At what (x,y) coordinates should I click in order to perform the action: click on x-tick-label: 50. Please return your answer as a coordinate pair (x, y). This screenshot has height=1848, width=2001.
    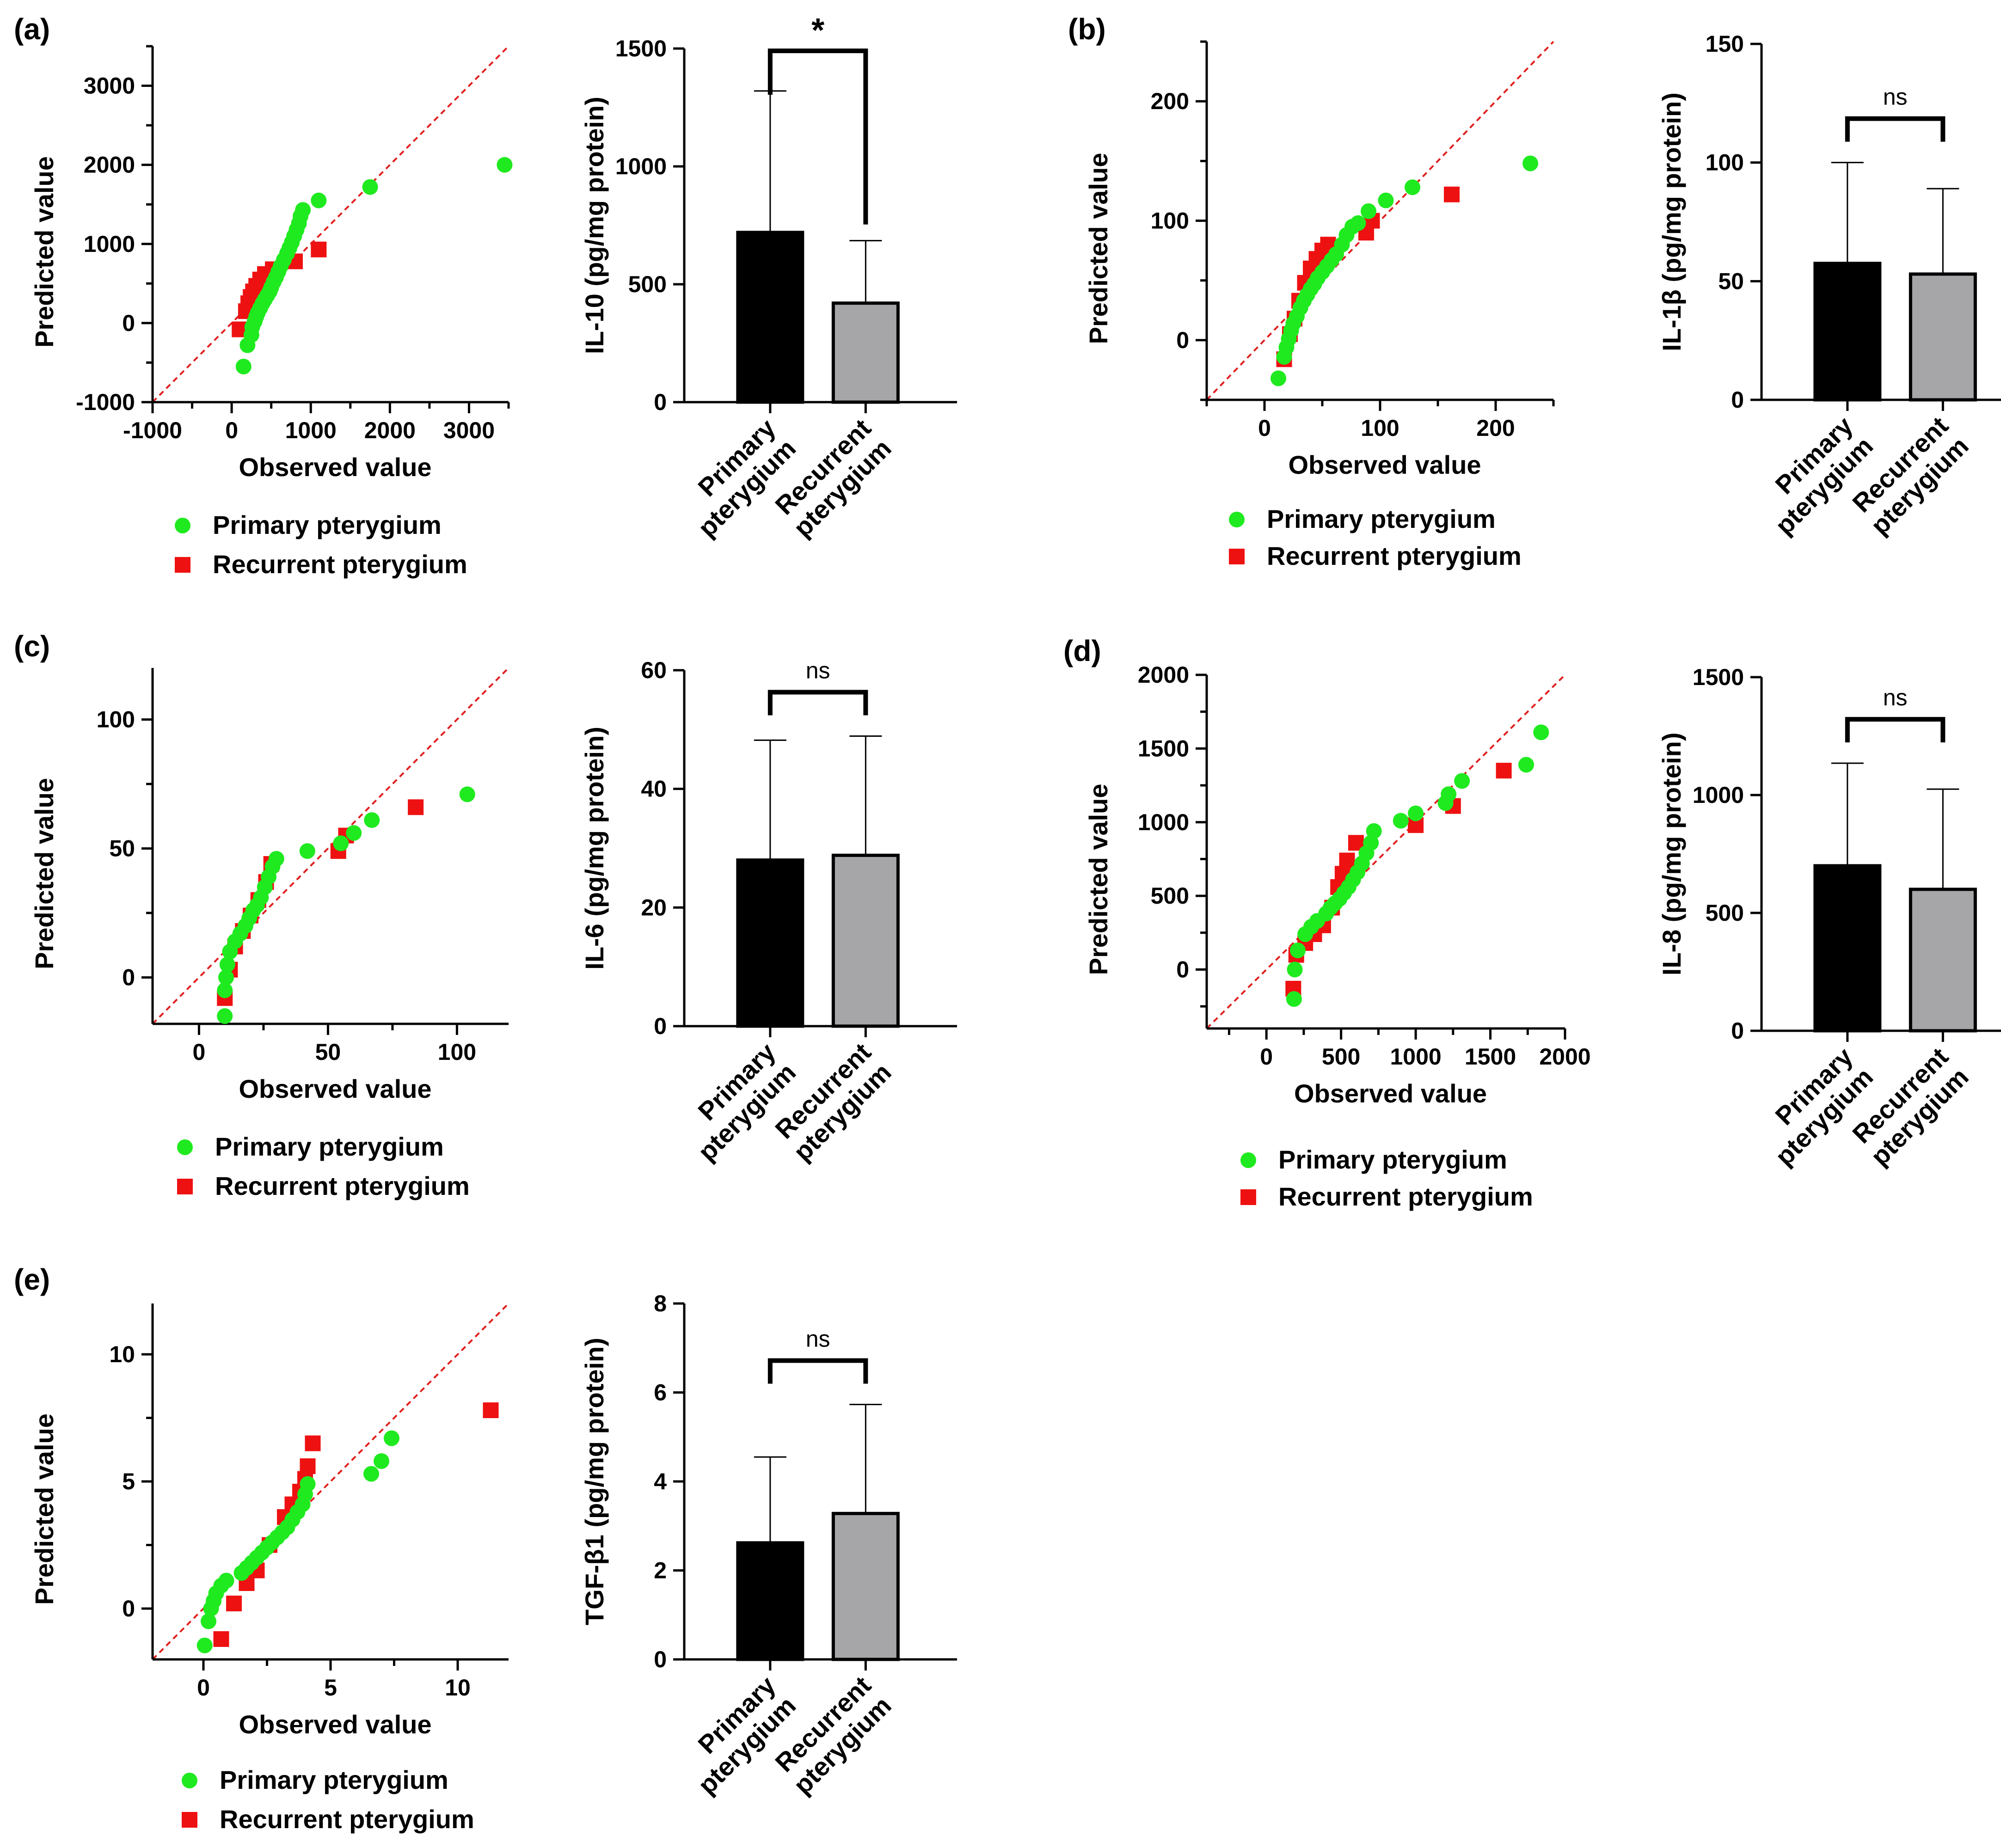
    Looking at the image, I should click on (328, 1052).